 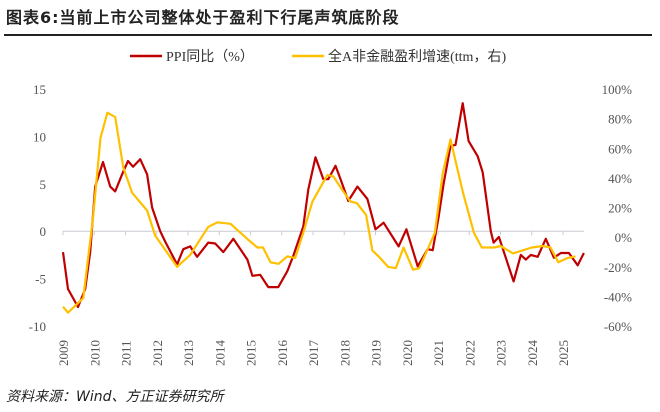 I want to click on x-tick-label: 2025, so click(x=563, y=353).